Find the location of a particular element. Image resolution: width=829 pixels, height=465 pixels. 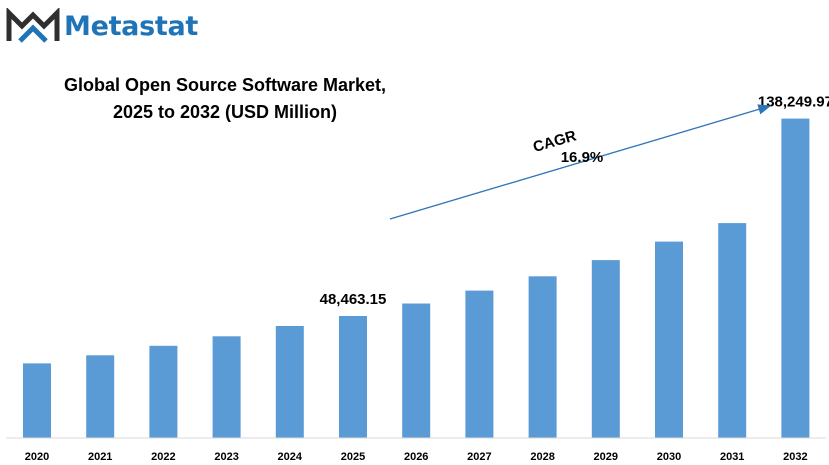

x-tick-label: 2032 is located at coordinates (795, 457).